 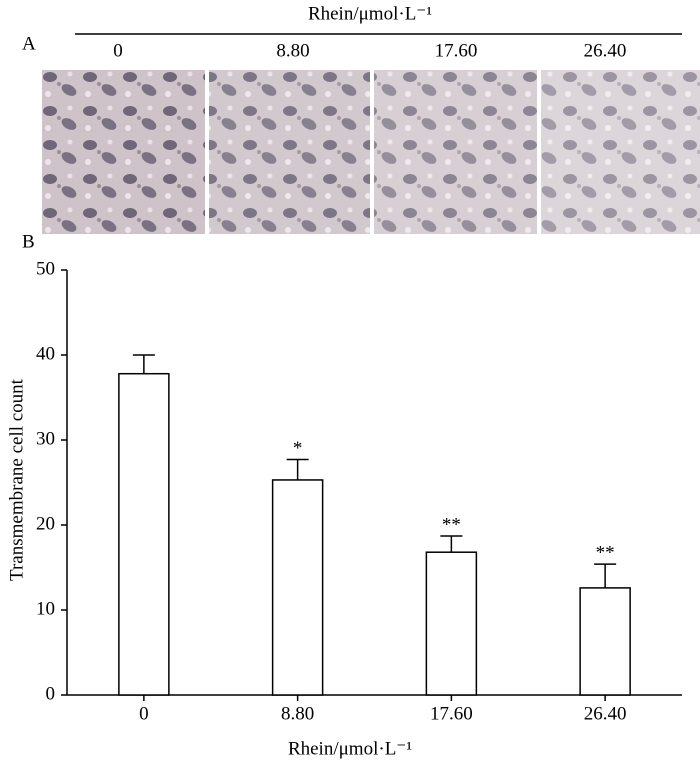 What do you see at coordinates (451, 713) in the screenshot?
I see `x-tick-label: 17.60` at bounding box center [451, 713].